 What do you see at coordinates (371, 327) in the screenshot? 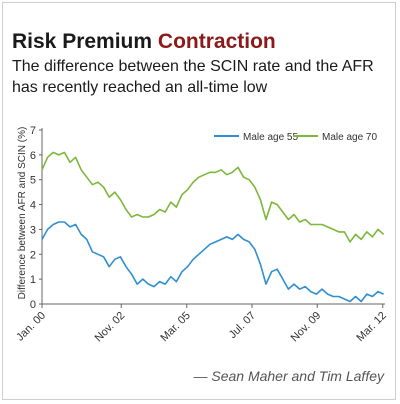
I see `x-tick-label: Mar. 12` at bounding box center [371, 327].